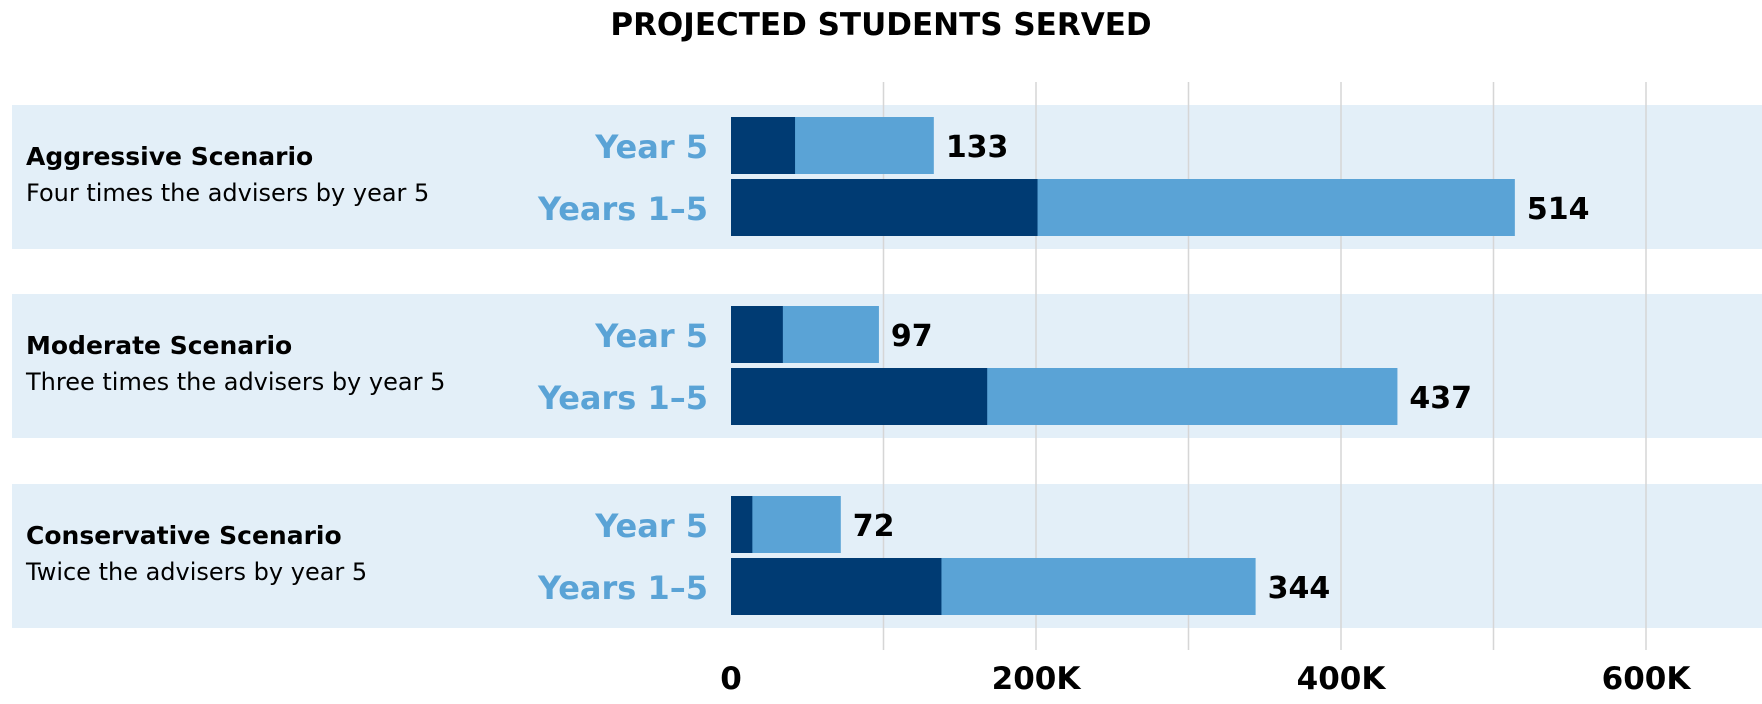  I want to click on scenario-description: Four times the advisers by year 5, so click(227, 193).